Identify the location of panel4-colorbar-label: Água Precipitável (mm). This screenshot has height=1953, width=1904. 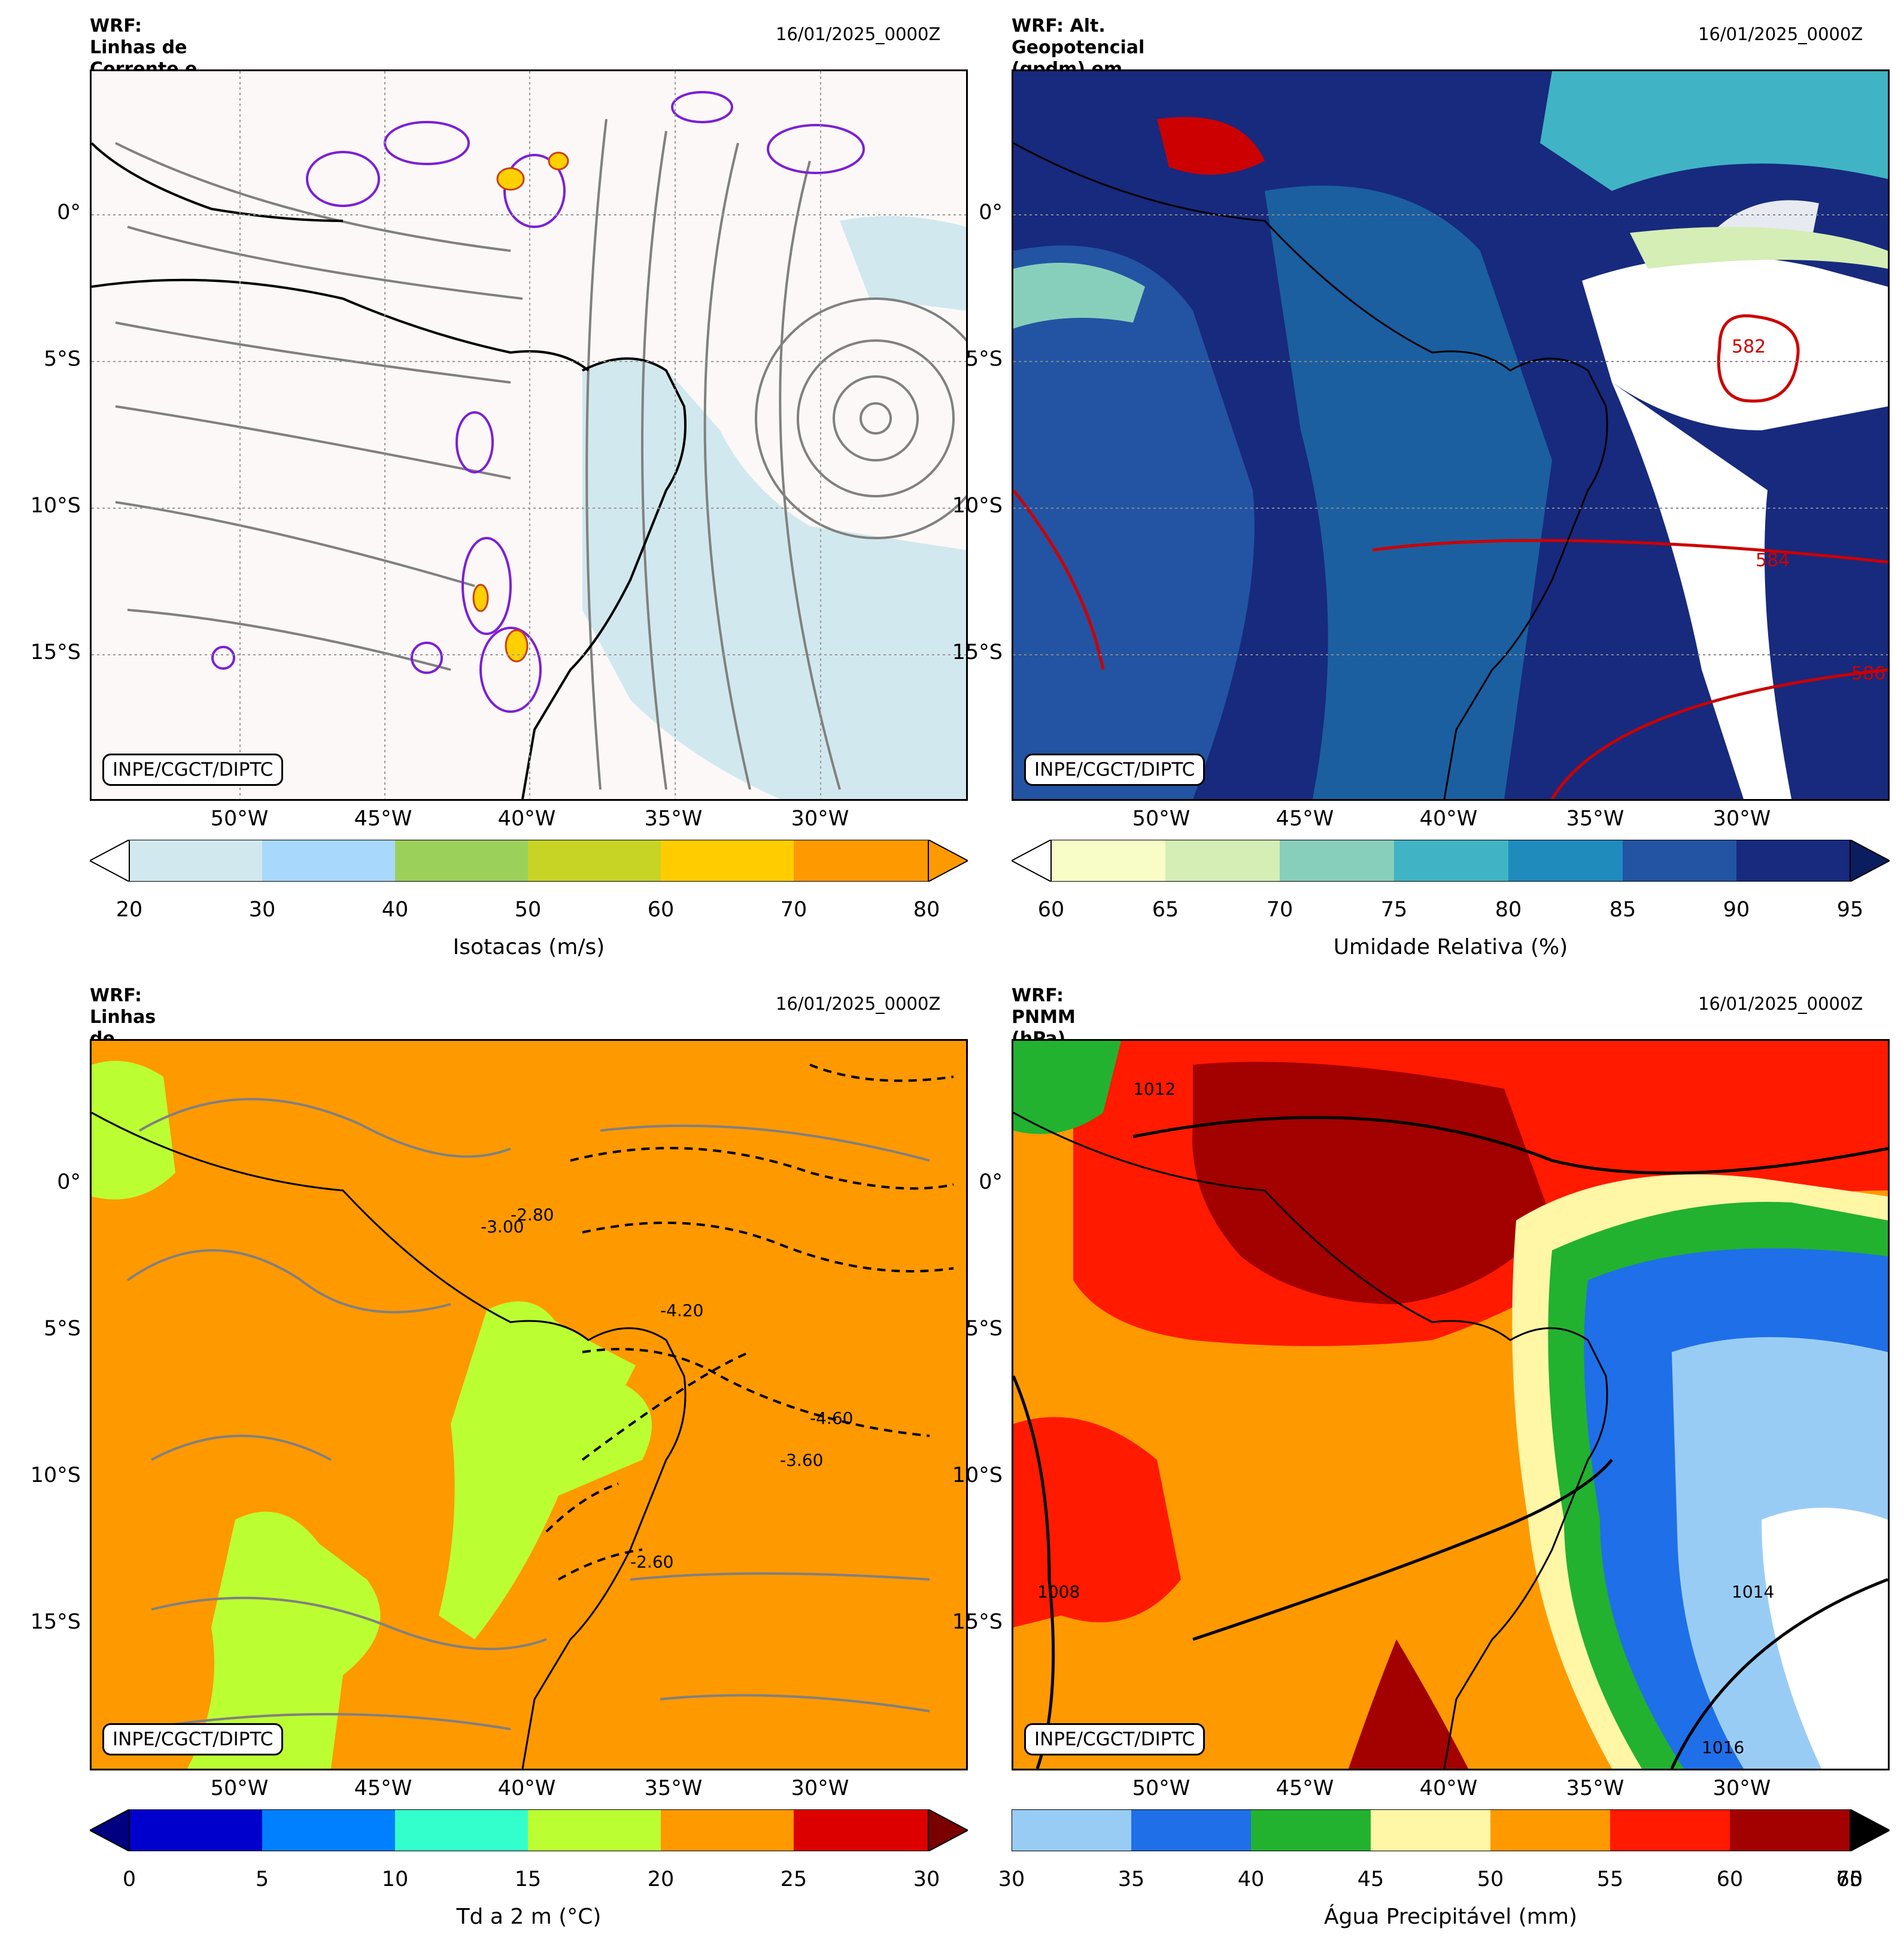
(1450, 1917).